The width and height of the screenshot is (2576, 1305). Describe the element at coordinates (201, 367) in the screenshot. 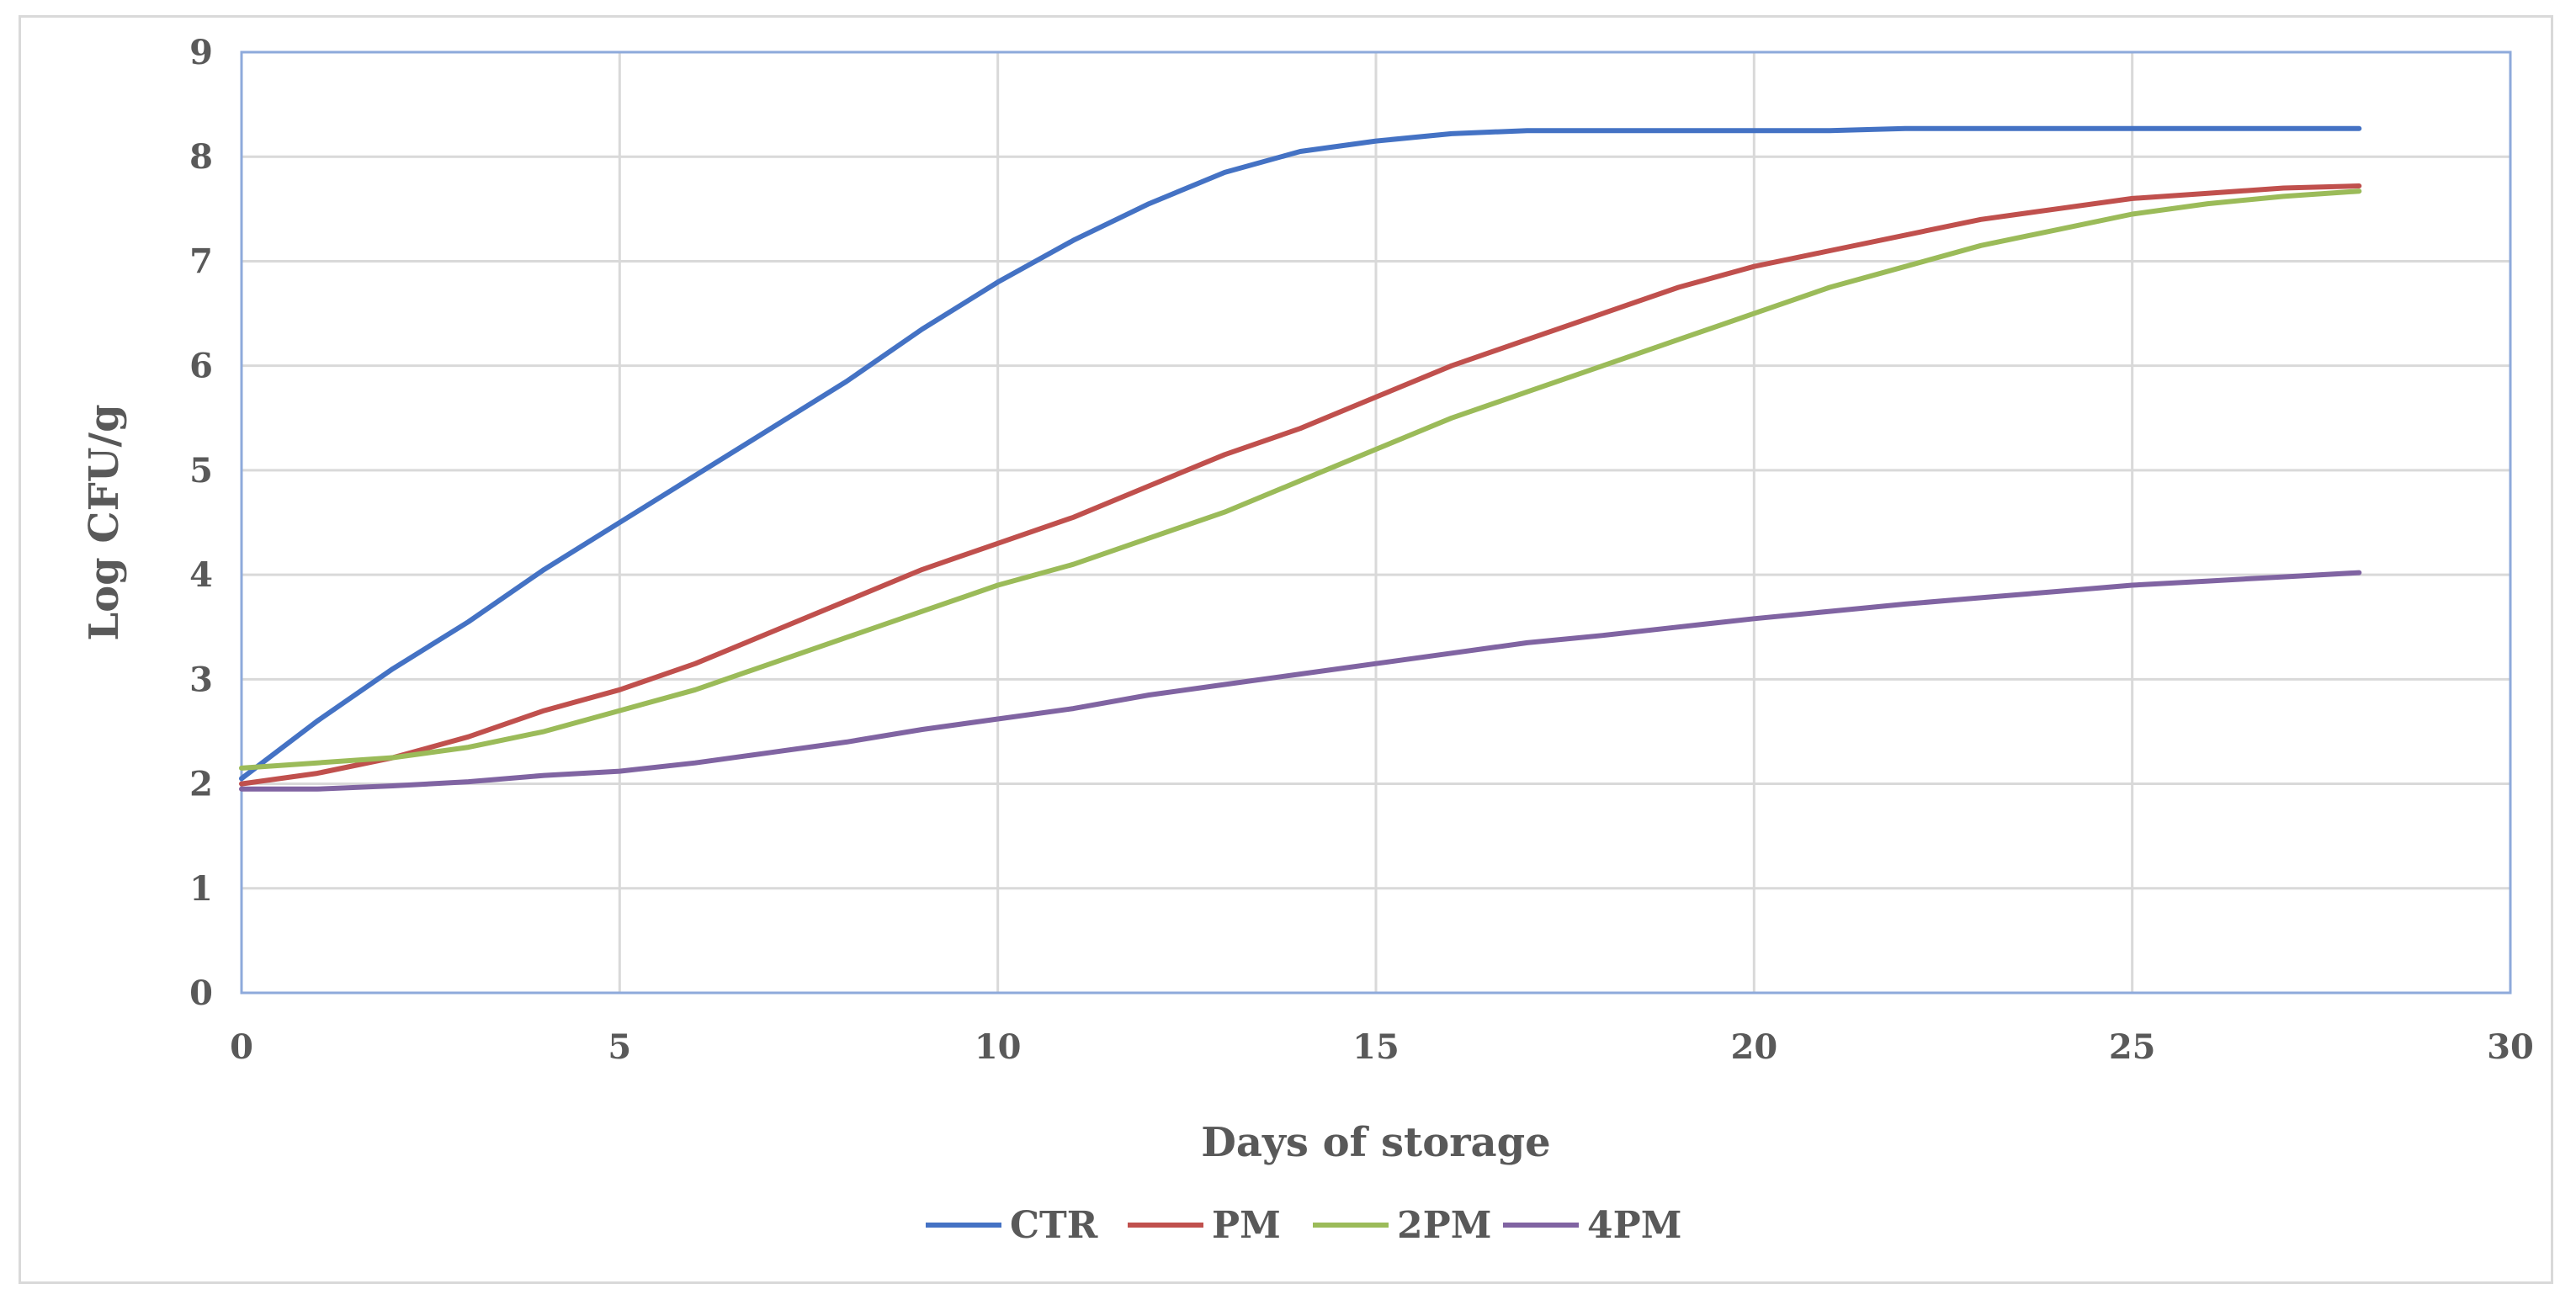

I see `y-tick-label: 6` at that location.